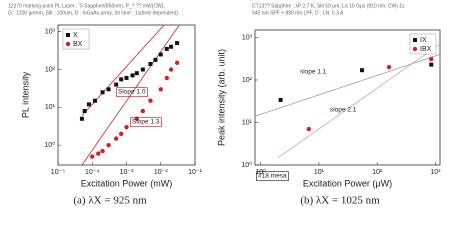 The image size is (455, 240). Describe the element at coordinates (127, 183) in the screenshot. I see `x-axis-label: Excitation Power (mW)` at that location.